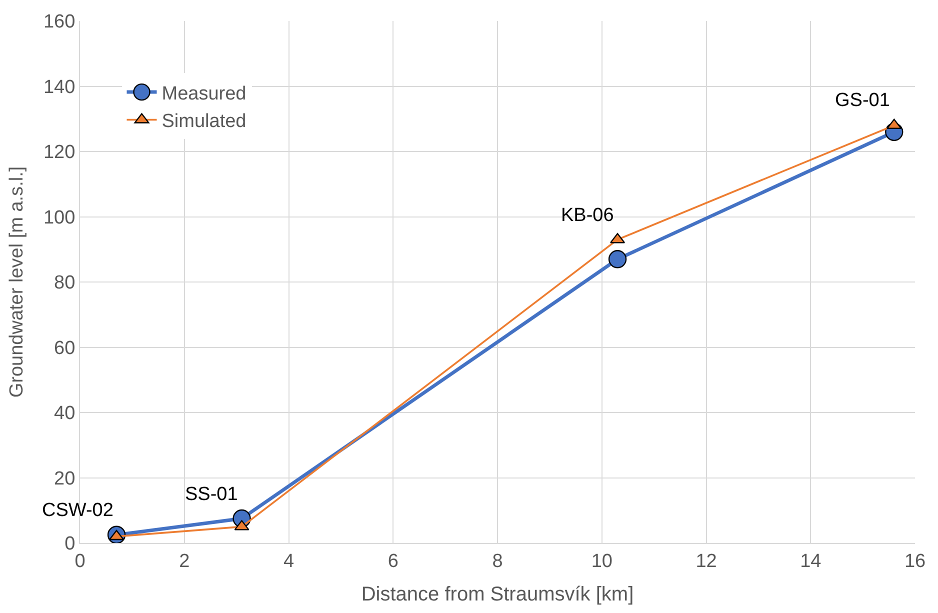 The width and height of the screenshot is (938, 613). What do you see at coordinates (59, 87) in the screenshot?
I see `y-tick-label: 140` at bounding box center [59, 87].